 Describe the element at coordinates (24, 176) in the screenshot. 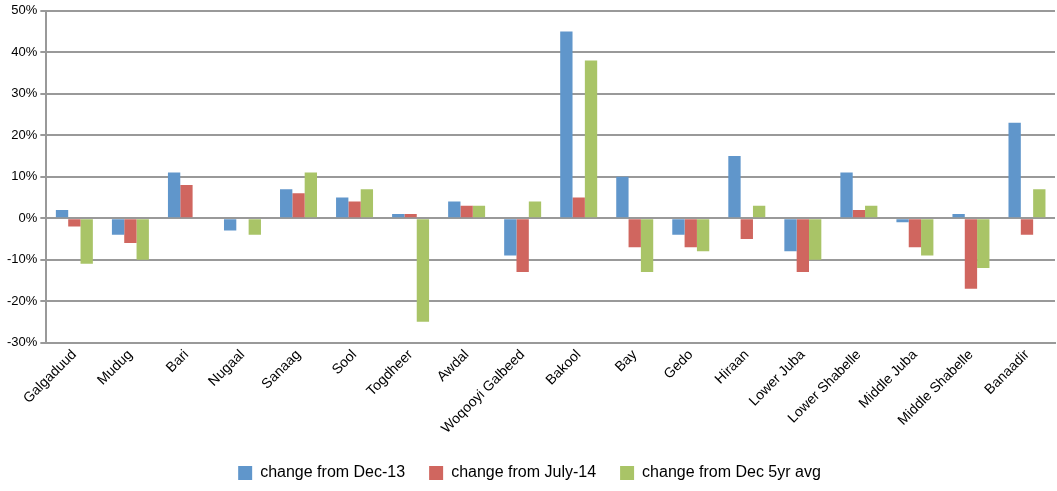

I see `y-tick-label: 10%` at that location.